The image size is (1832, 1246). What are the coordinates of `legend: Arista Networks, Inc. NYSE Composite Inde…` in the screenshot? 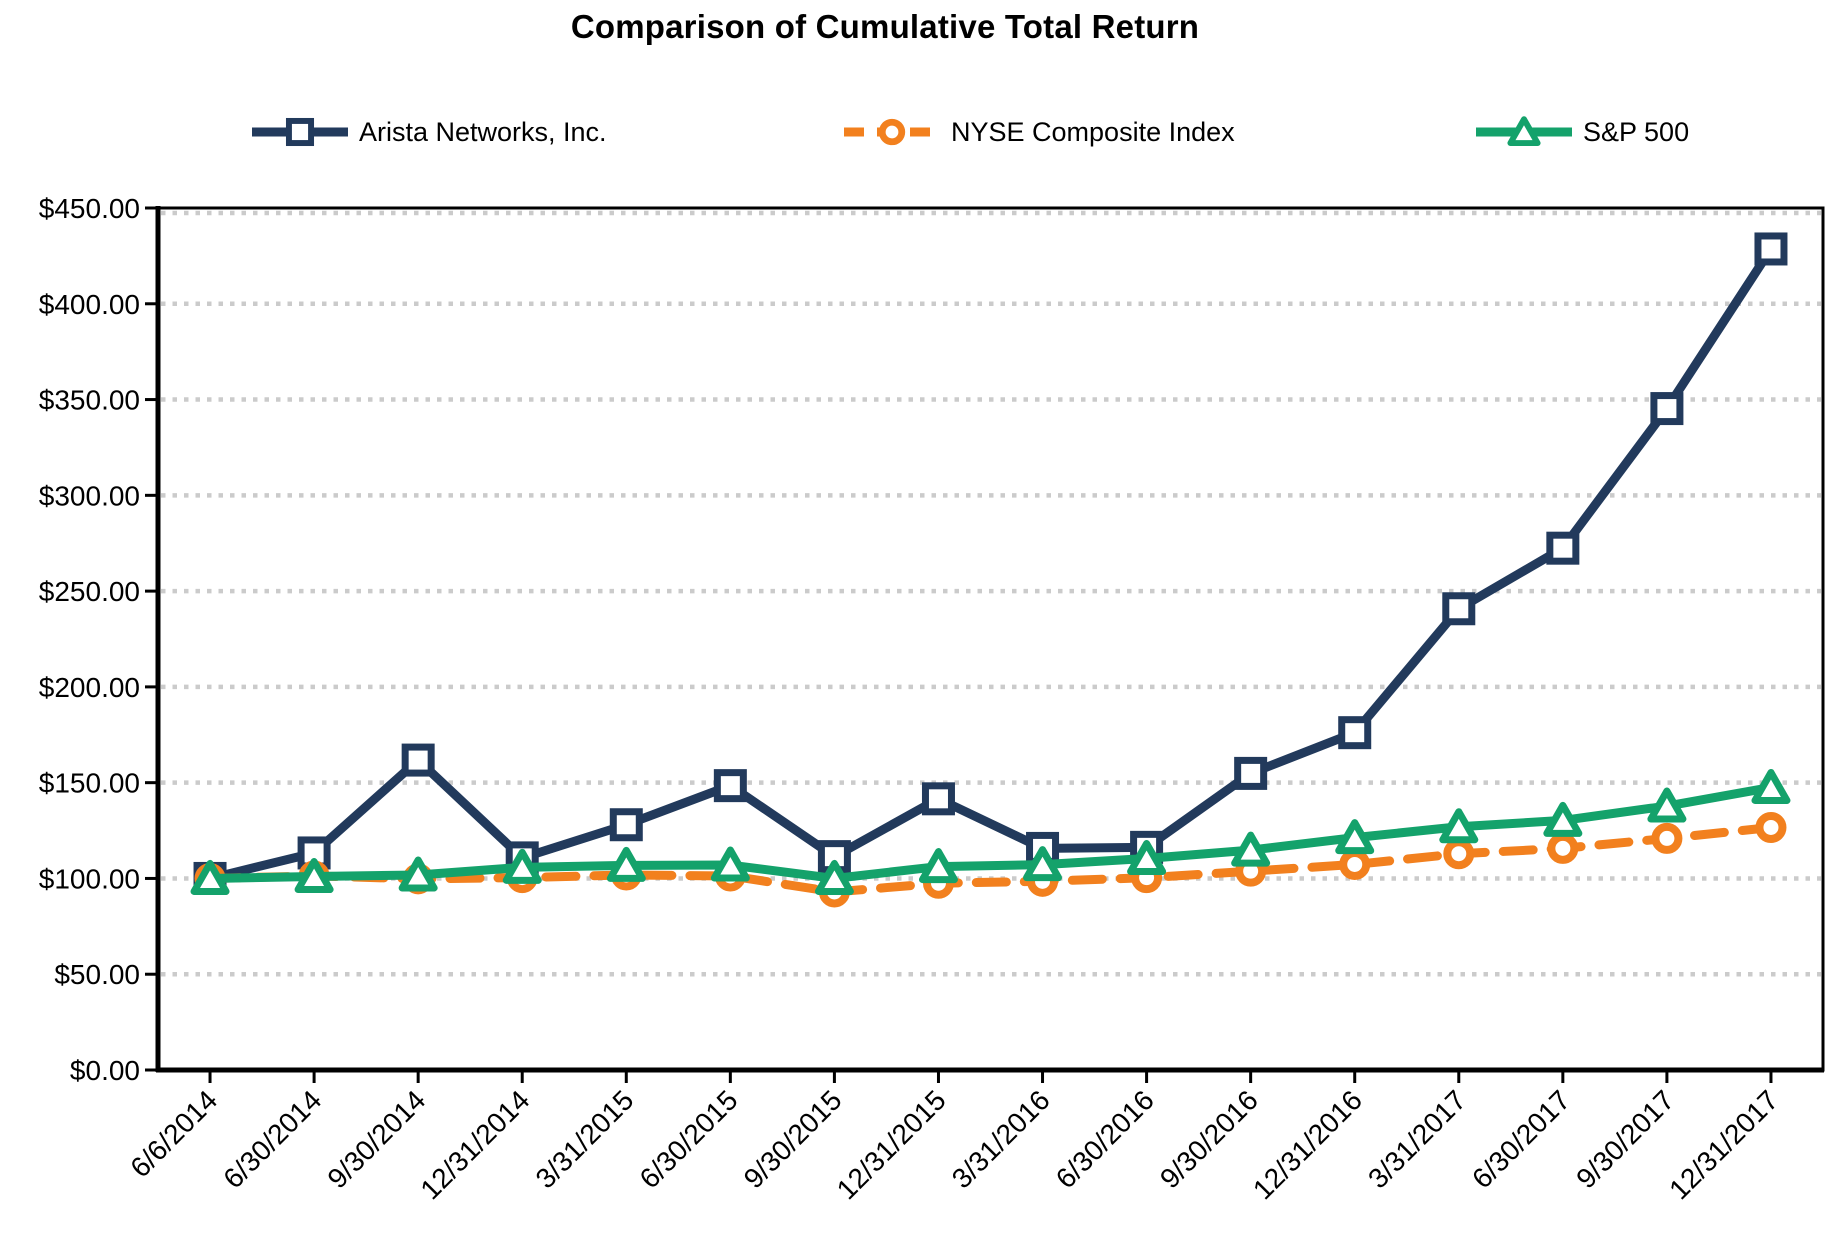 It's located at (916, 132).